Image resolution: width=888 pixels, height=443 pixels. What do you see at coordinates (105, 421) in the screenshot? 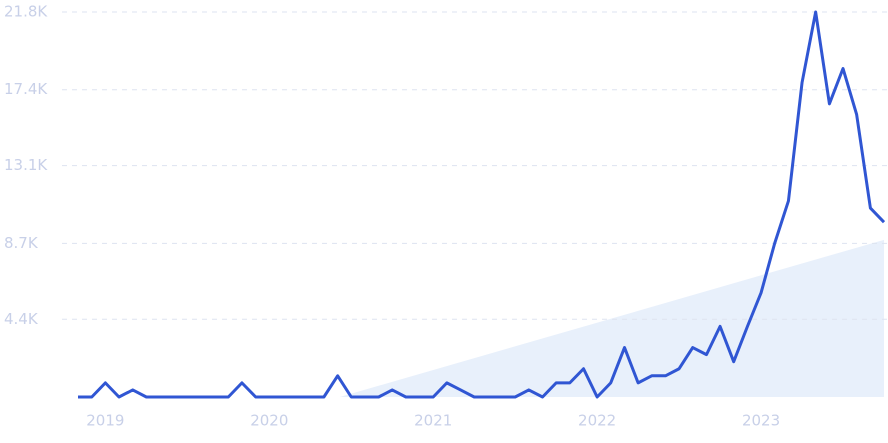
I see `x-tick-label: 2019` at bounding box center [105, 421].